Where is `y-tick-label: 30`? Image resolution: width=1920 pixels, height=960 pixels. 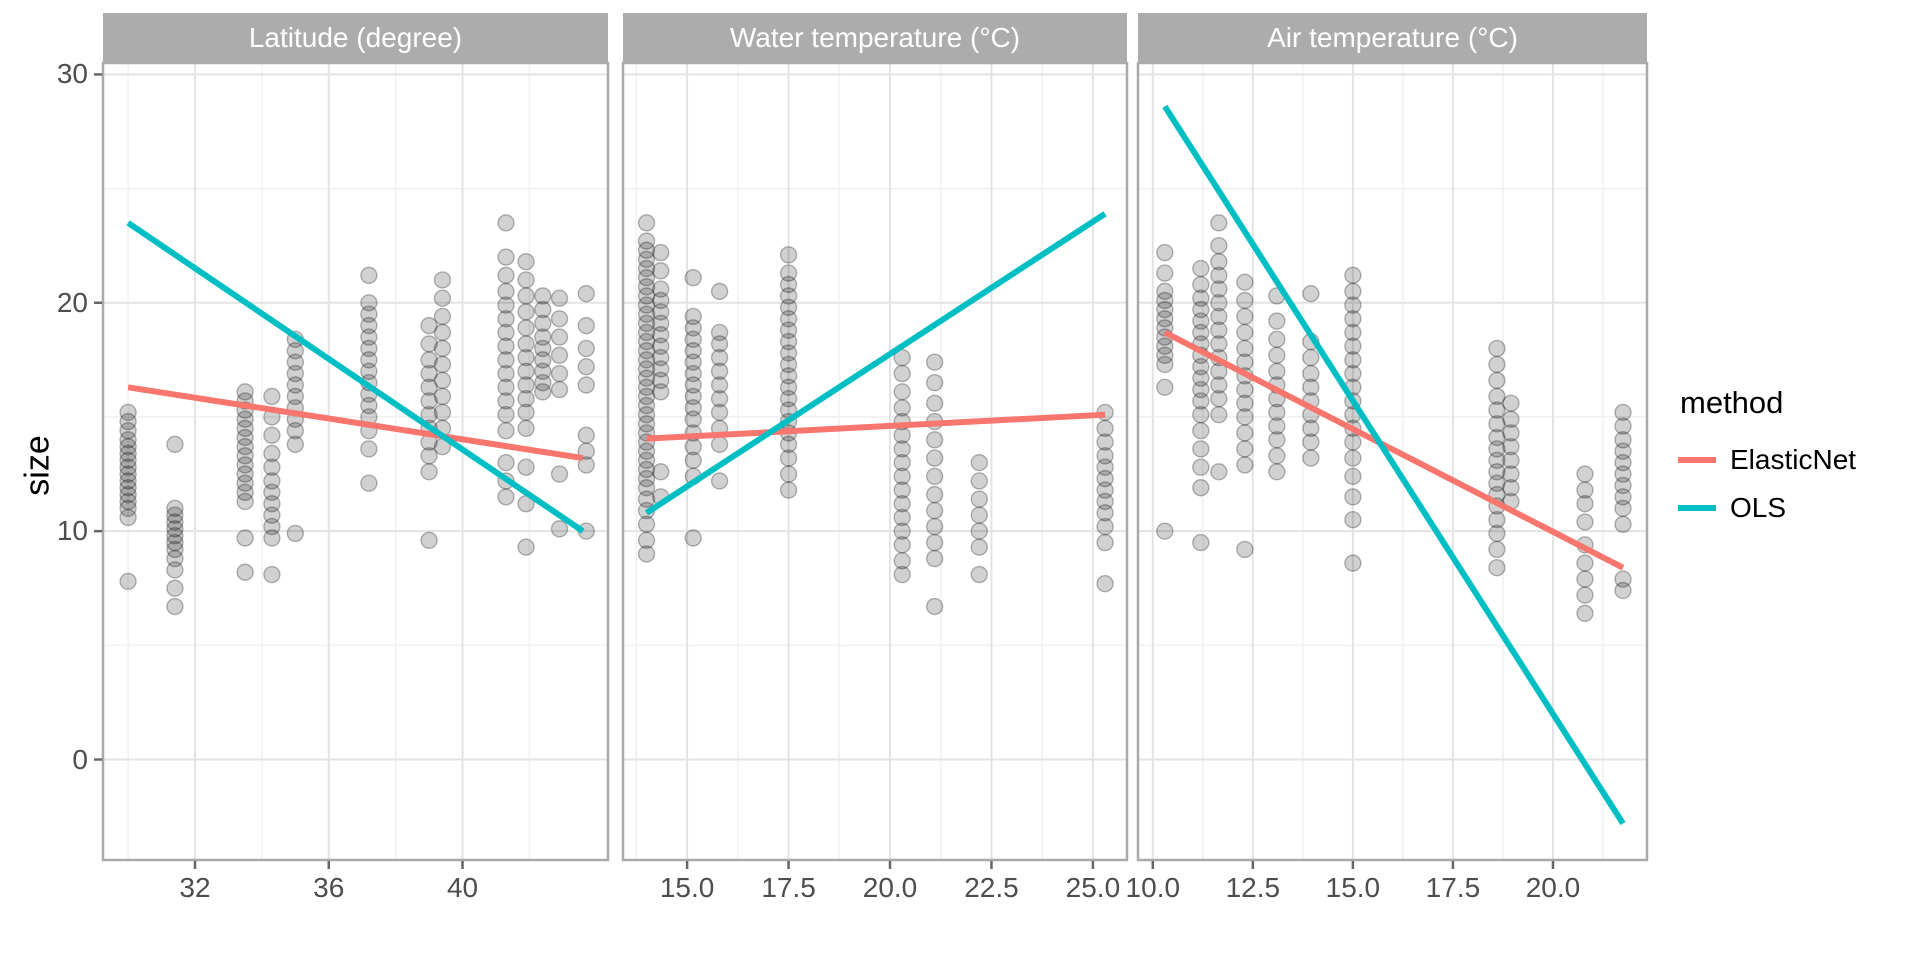 y-tick-label: 30 is located at coordinates (72, 74).